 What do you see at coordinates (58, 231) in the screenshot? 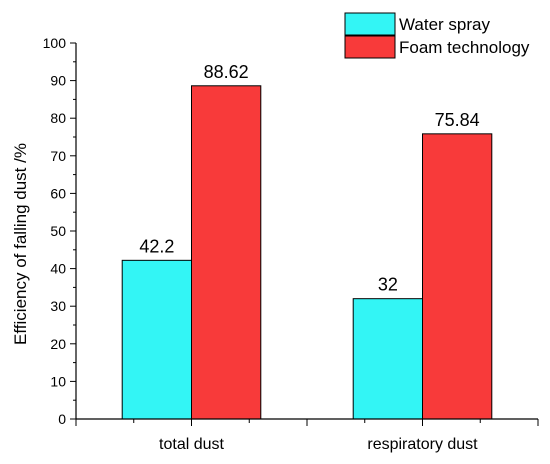
I see `y-tick-label: 50` at bounding box center [58, 231].